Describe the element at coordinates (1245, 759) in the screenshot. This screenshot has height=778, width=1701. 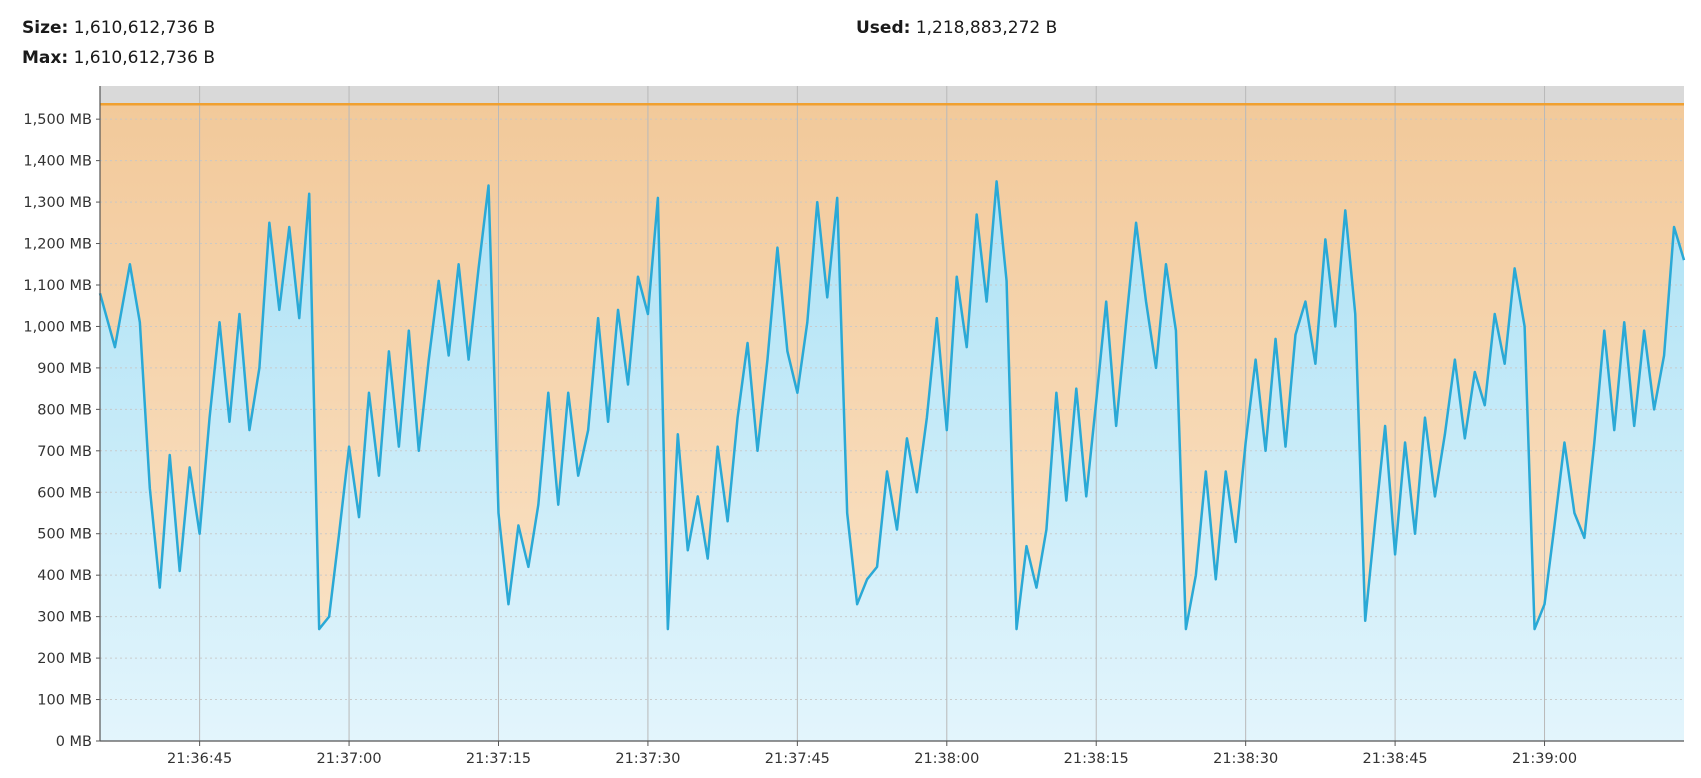
I see `x-tick-label: 21:38:30` at that location.